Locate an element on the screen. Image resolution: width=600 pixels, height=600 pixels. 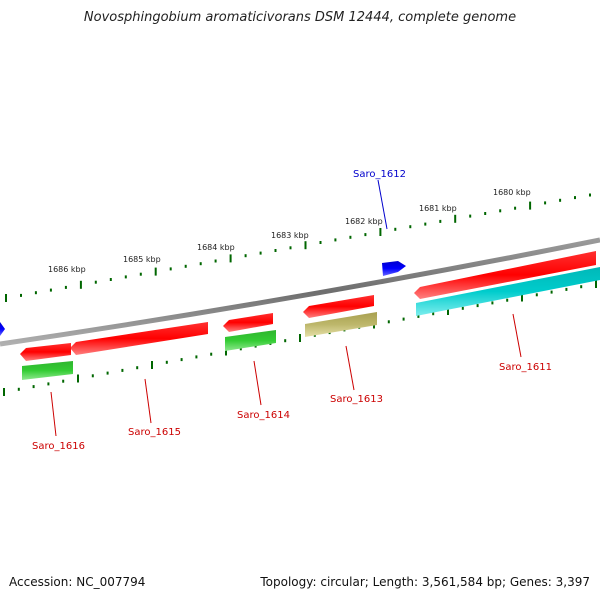
scale-label-1681: 1681 kbp is located at coordinates (438, 208).